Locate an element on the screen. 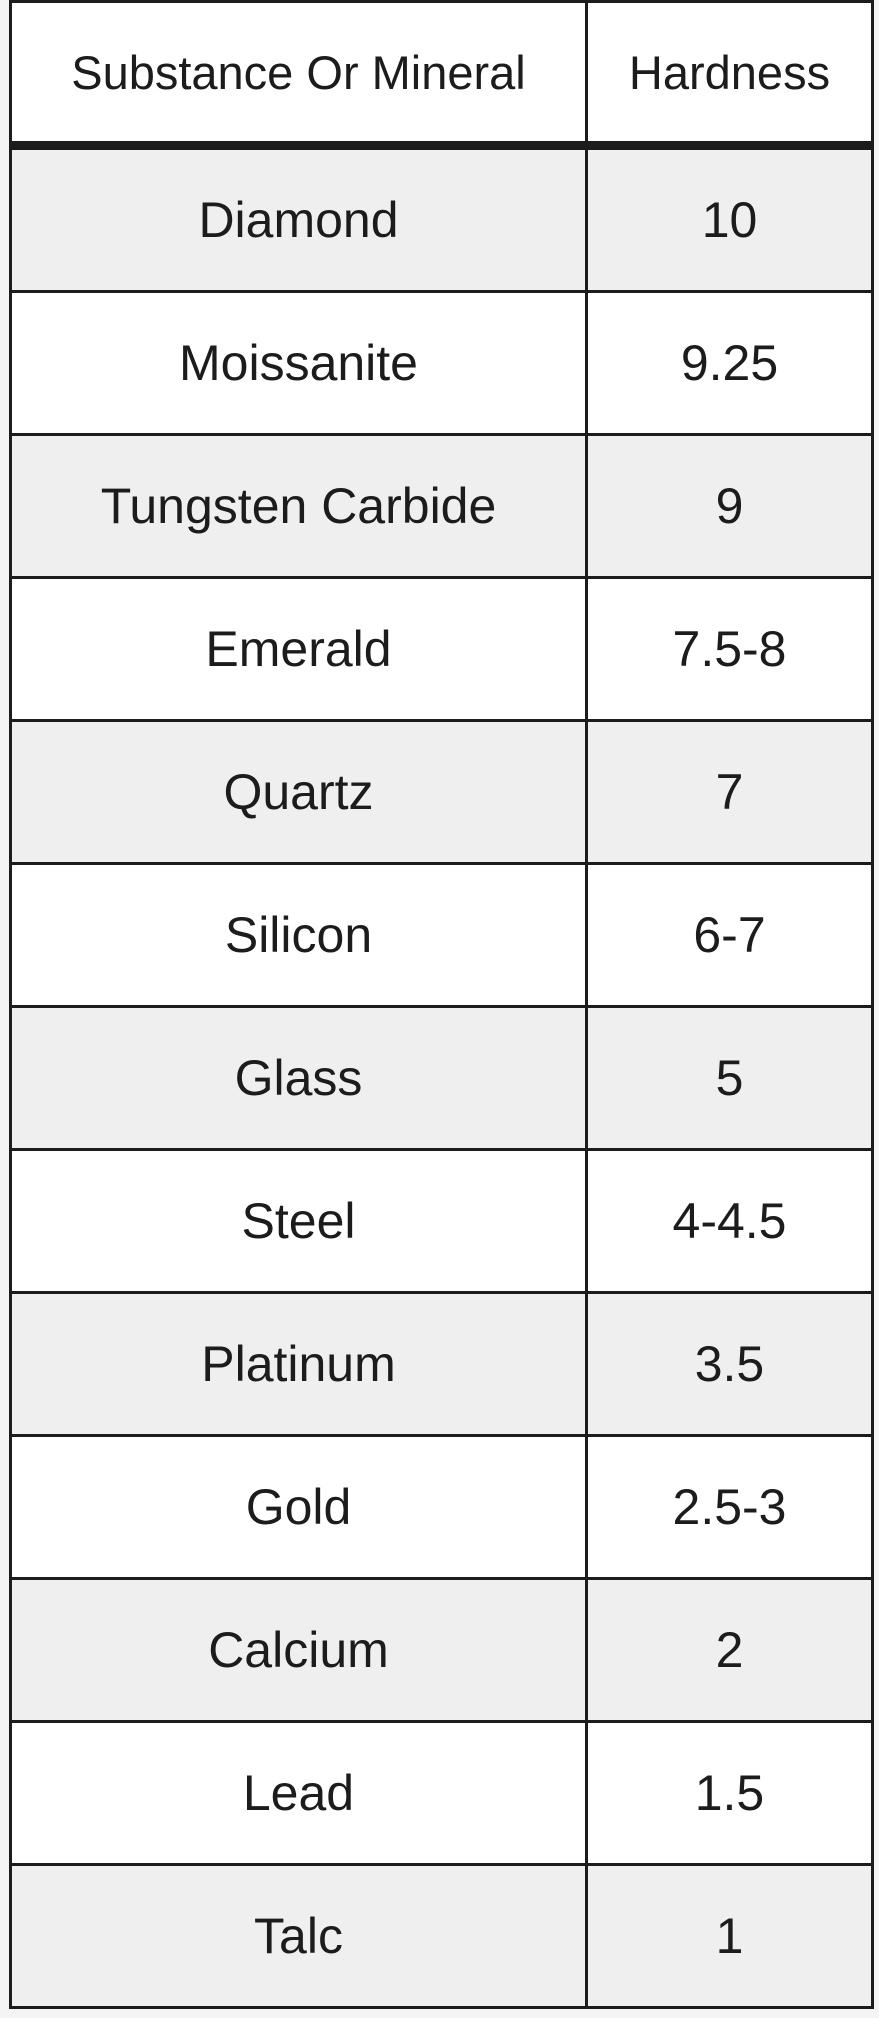 The height and width of the screenshot is (2018, 879). substance-cell: Talc is located at coordinates (298, 1936).